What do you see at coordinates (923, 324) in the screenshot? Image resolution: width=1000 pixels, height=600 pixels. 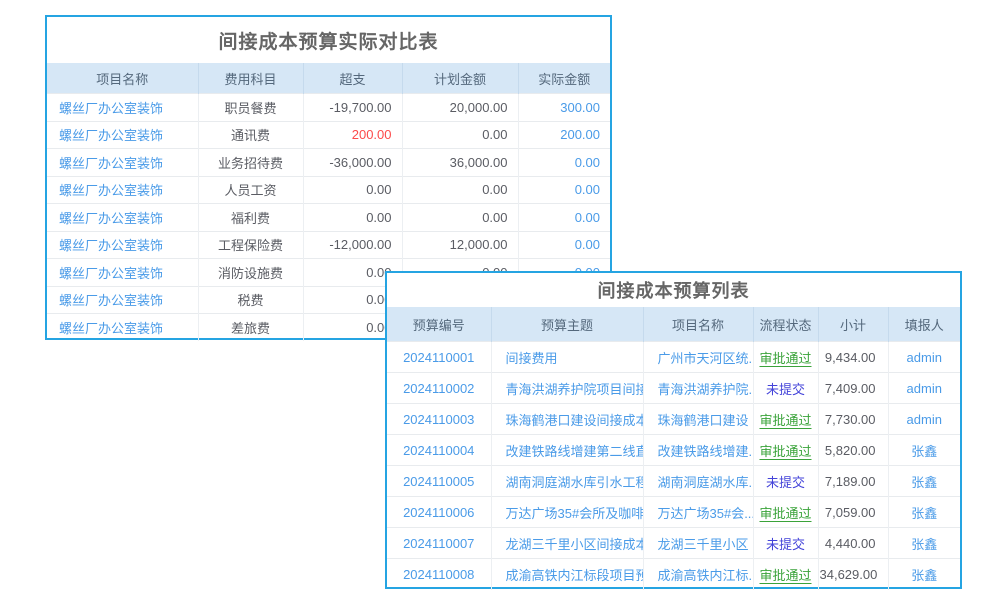 I see `col-header-filler: 填报人` at bounding box center [923, 324].